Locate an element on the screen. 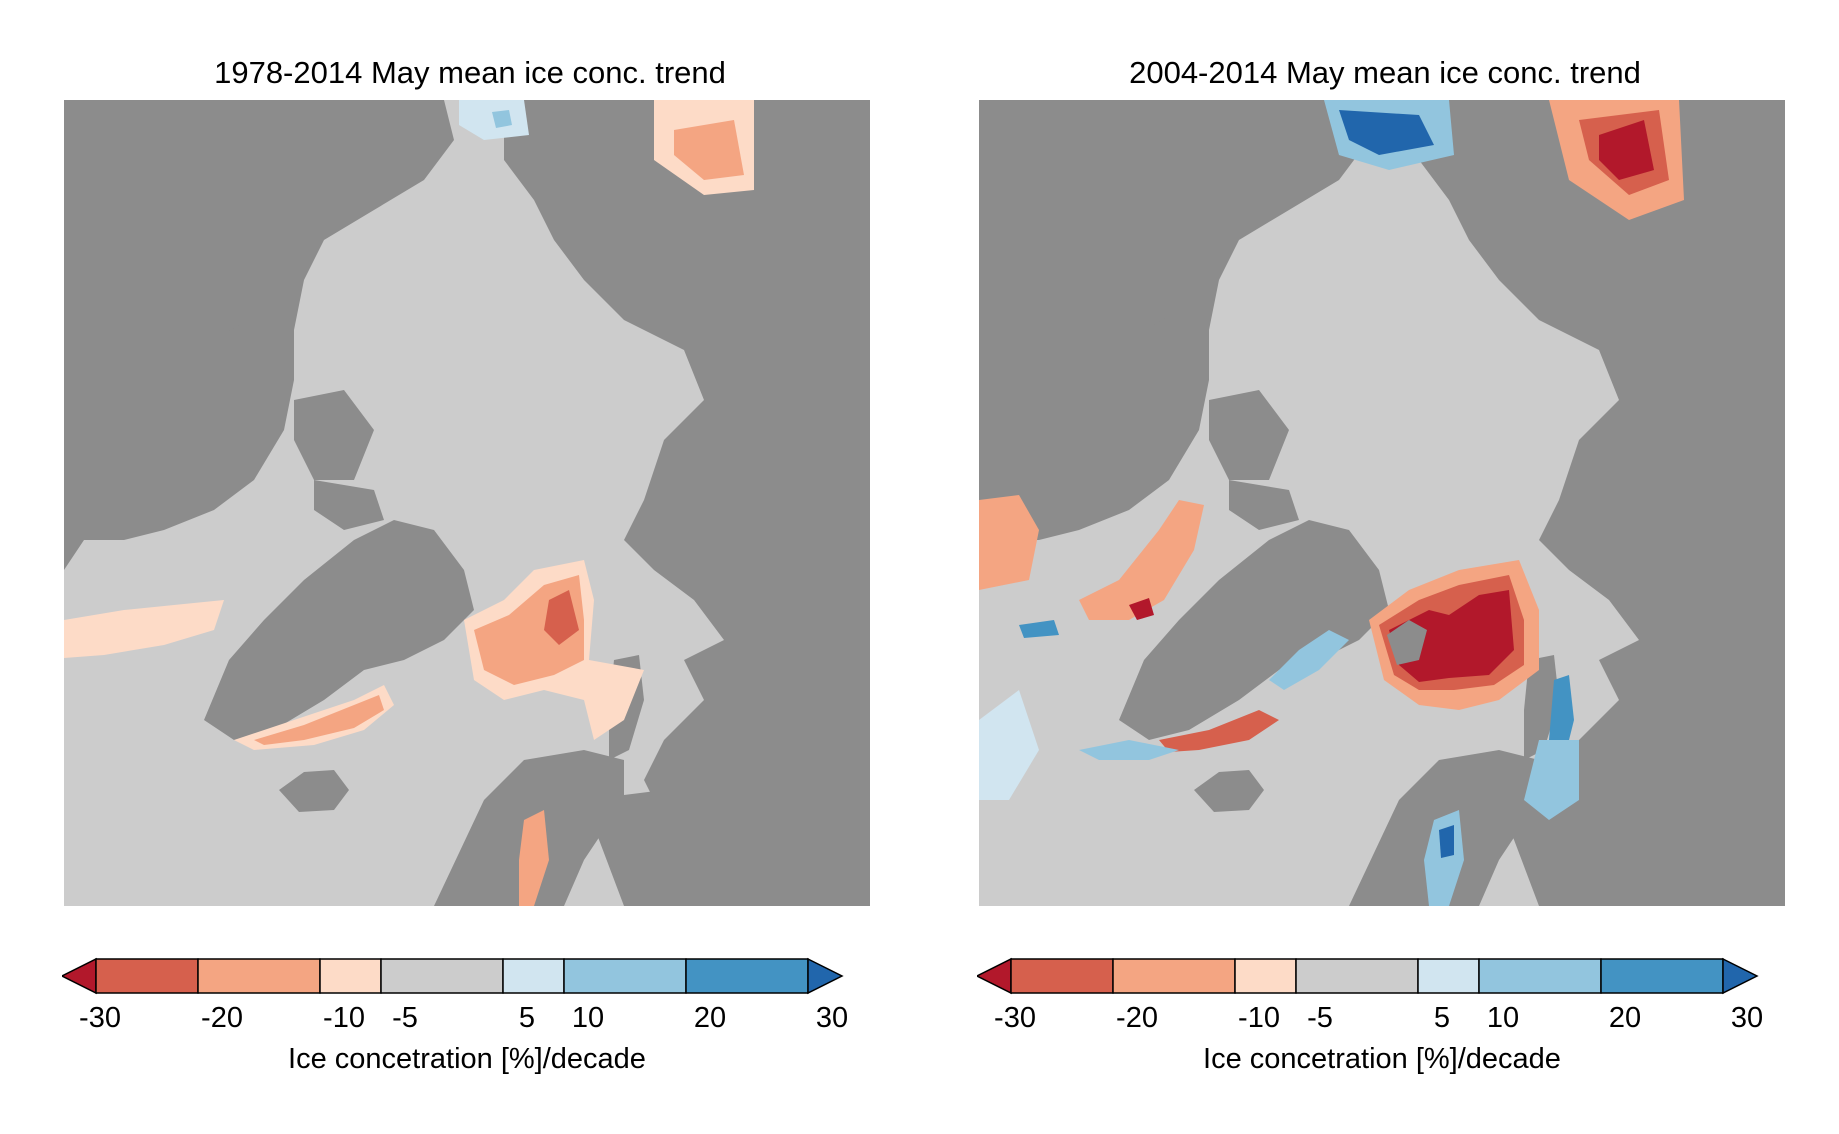 The width and height of the screenshot is (1839, 1134). east-greenland-positive is located at coordinates (1309, 660).